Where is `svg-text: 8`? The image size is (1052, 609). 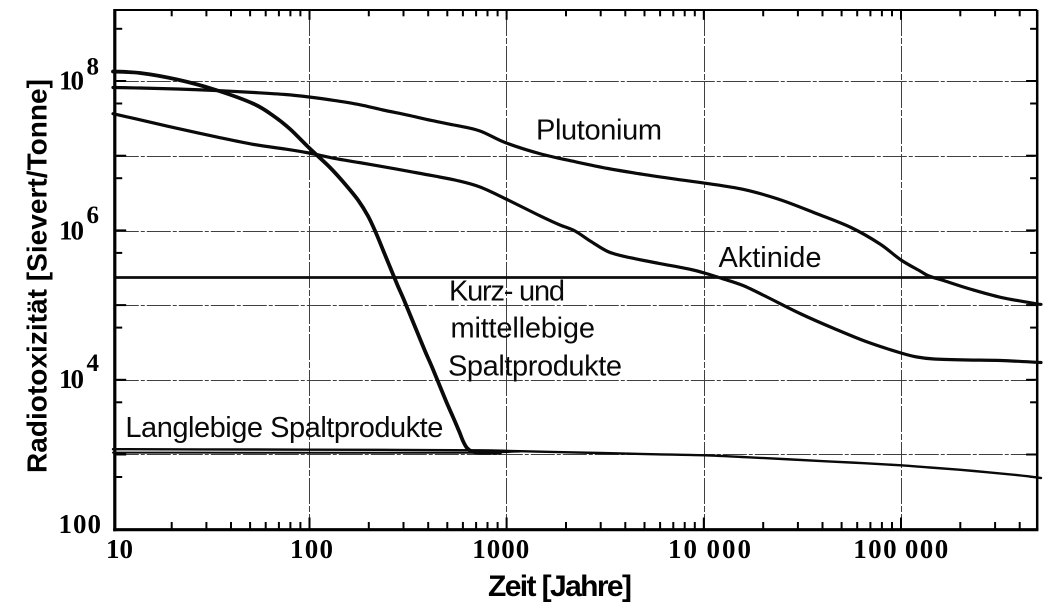
svg-text: 8 is located at coordinates (93, 67).